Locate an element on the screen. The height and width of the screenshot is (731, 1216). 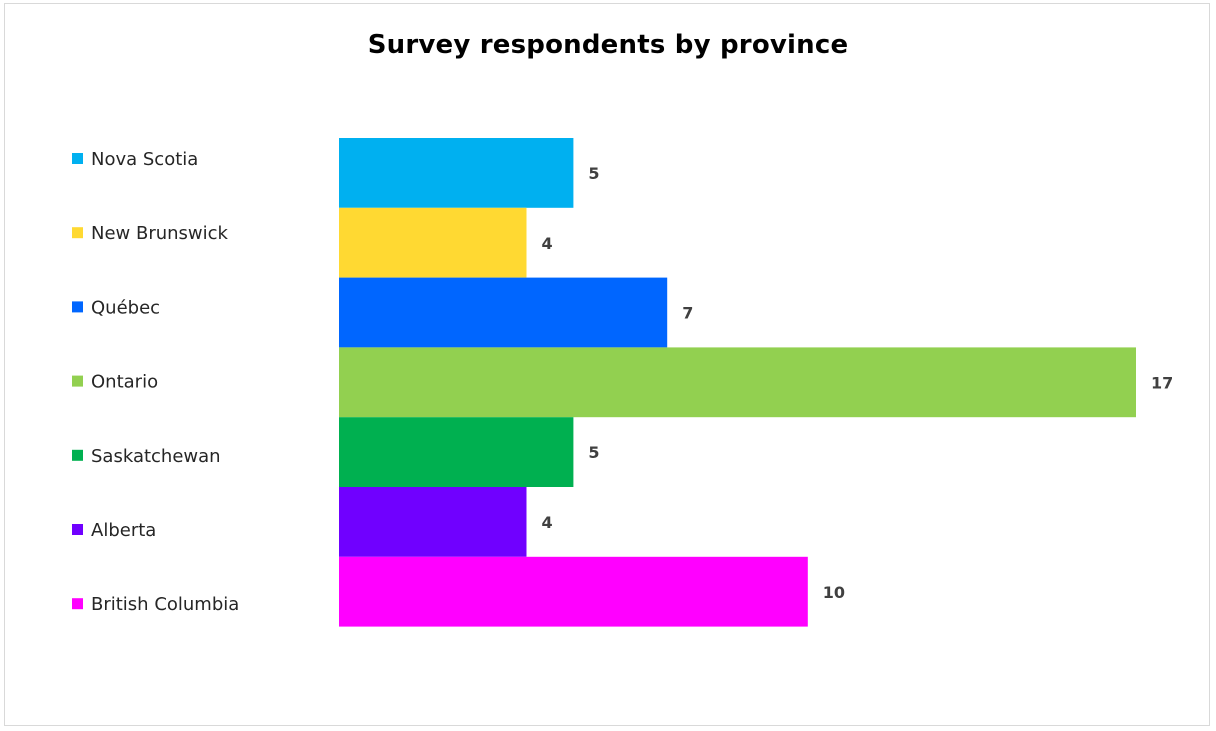
data-label-ontario: 17 is located at coordinates (1162, 382).